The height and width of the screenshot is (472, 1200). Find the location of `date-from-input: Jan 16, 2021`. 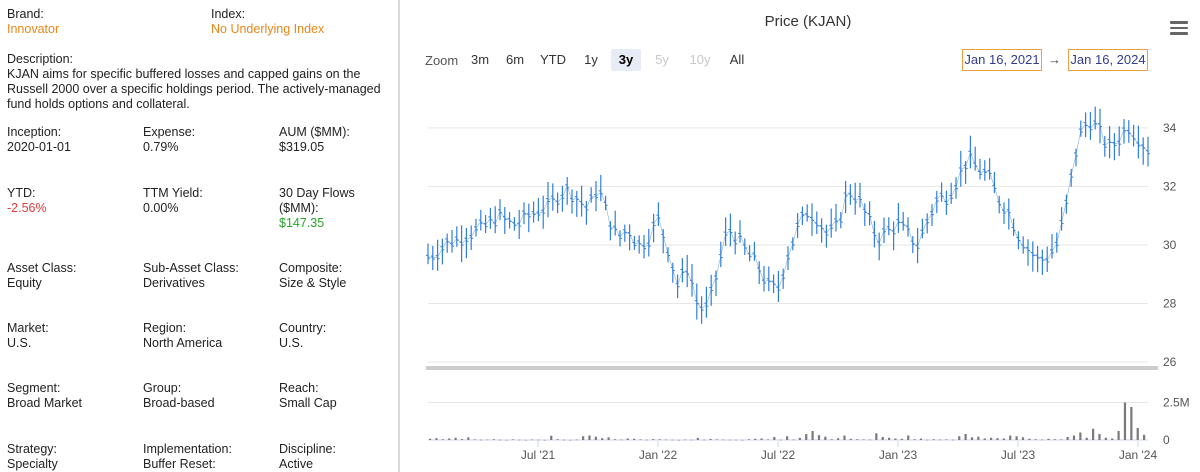

date-from-input: Jan 16, 2021 is located at coordinates (1002, 60).